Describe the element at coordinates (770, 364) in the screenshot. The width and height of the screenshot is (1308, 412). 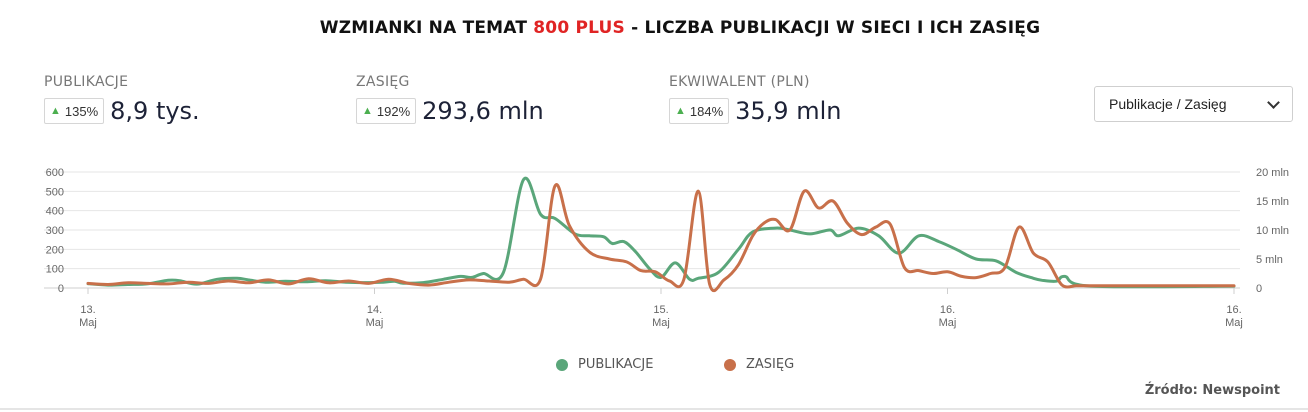
I see `legend-label: ZASIĘG` at that location.